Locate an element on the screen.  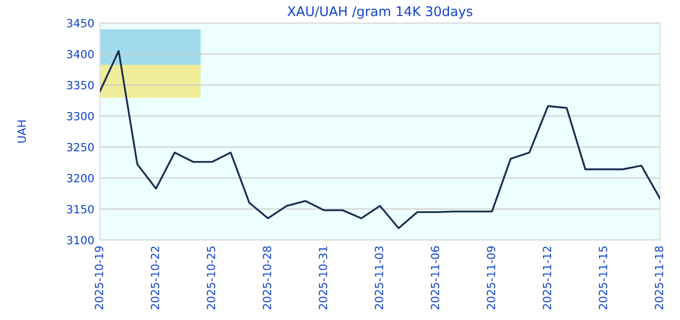
x-tick-label: 2025-11-12 is located at coordinates (547, 278).